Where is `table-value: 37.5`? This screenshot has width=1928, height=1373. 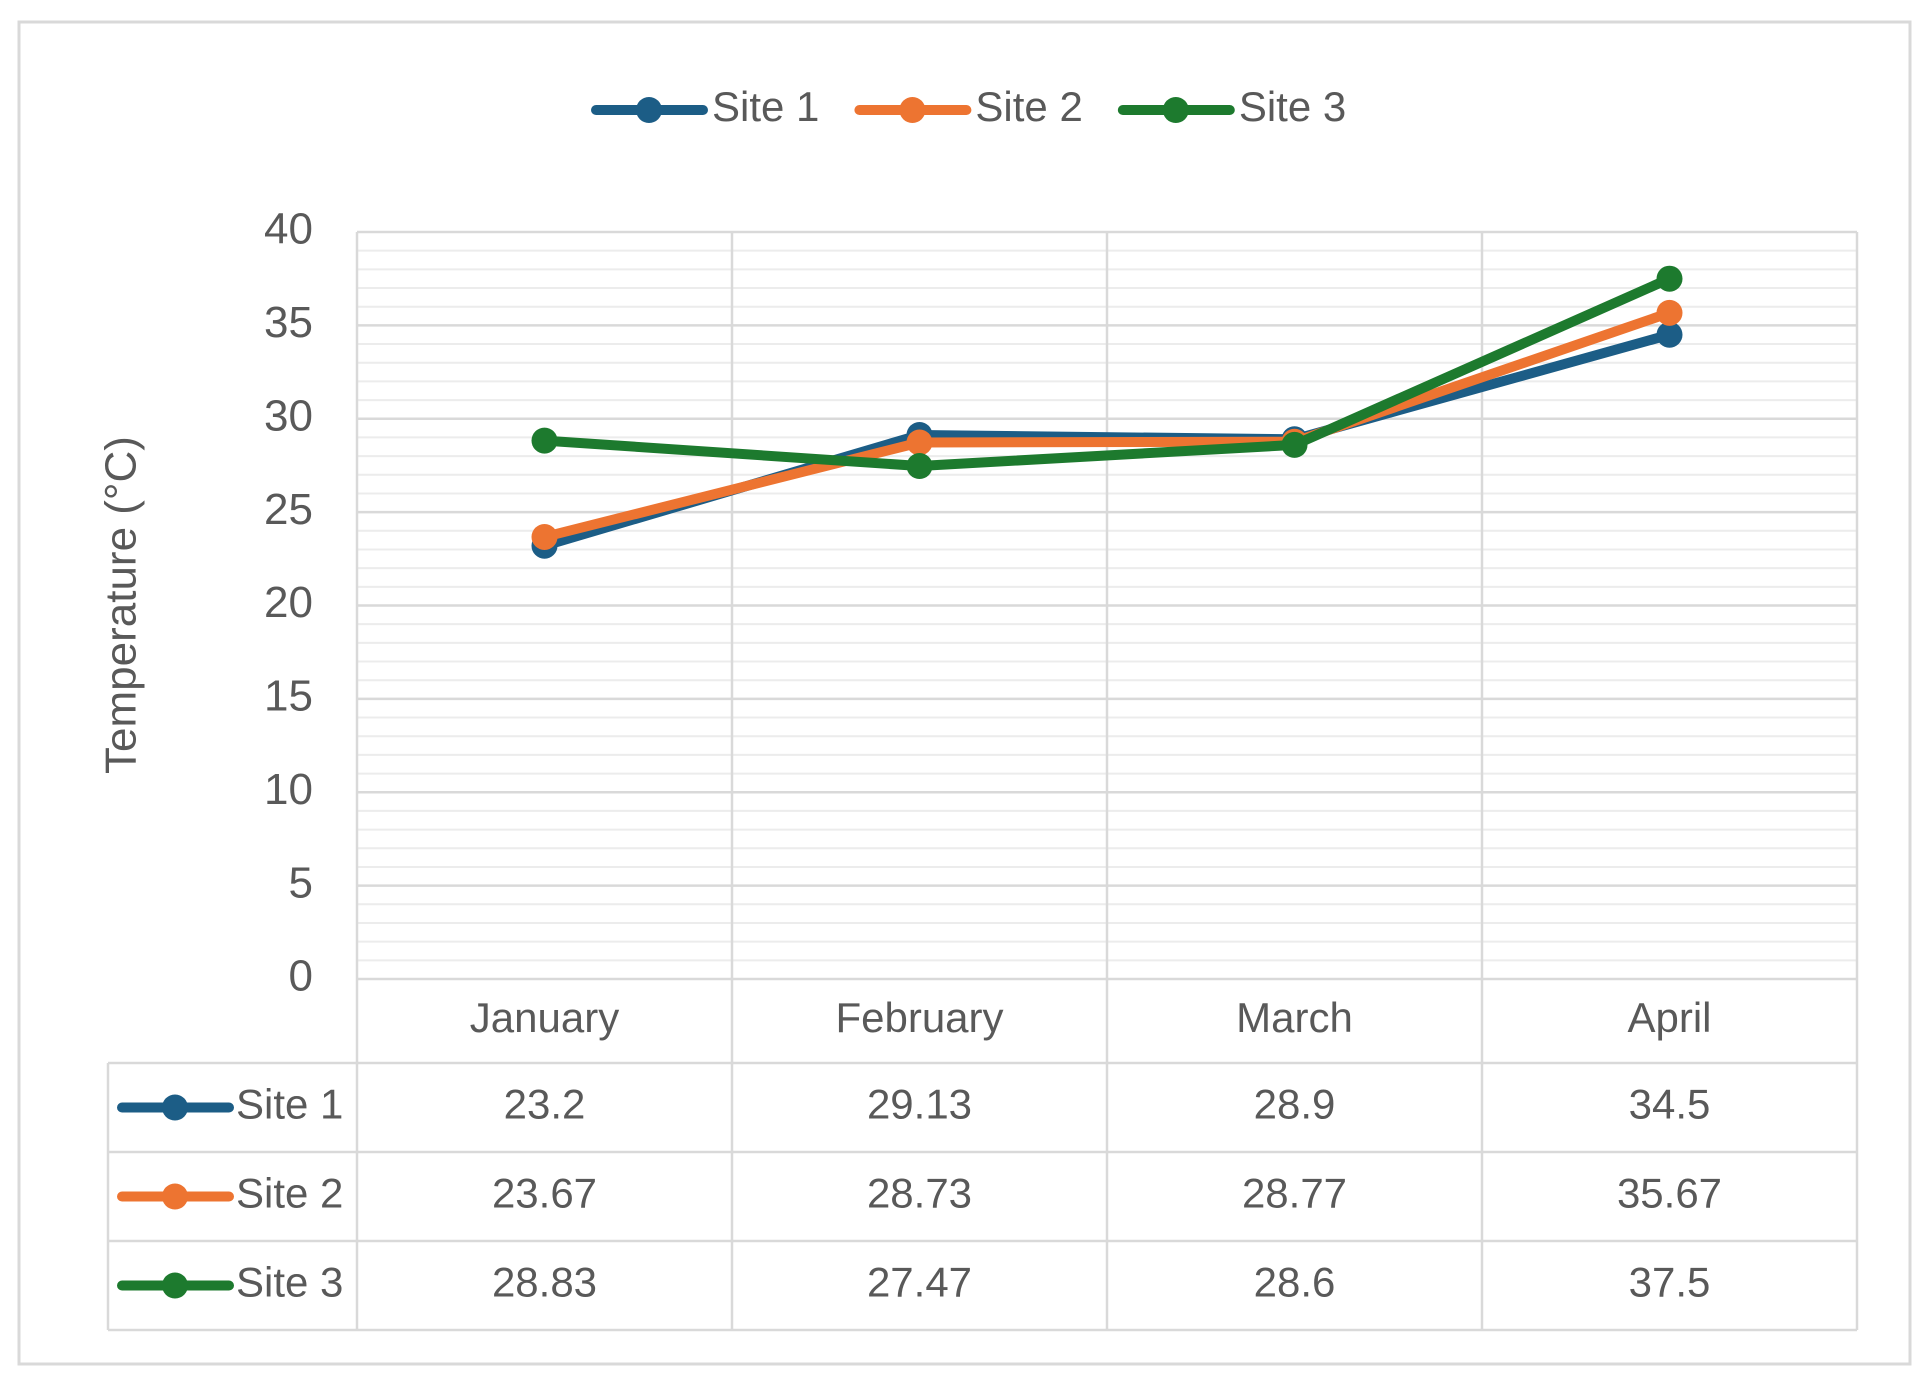
table-value: 37.5 is located at coordinates (1670, 1282).